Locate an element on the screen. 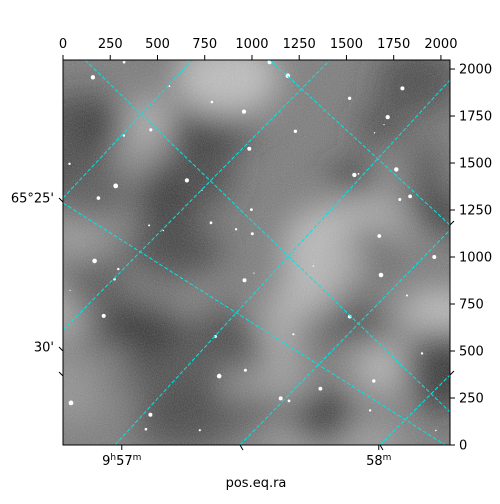 The image size is (500, 504). x-axis-label: pos.eq.ra is located at coordinates (256, 483).